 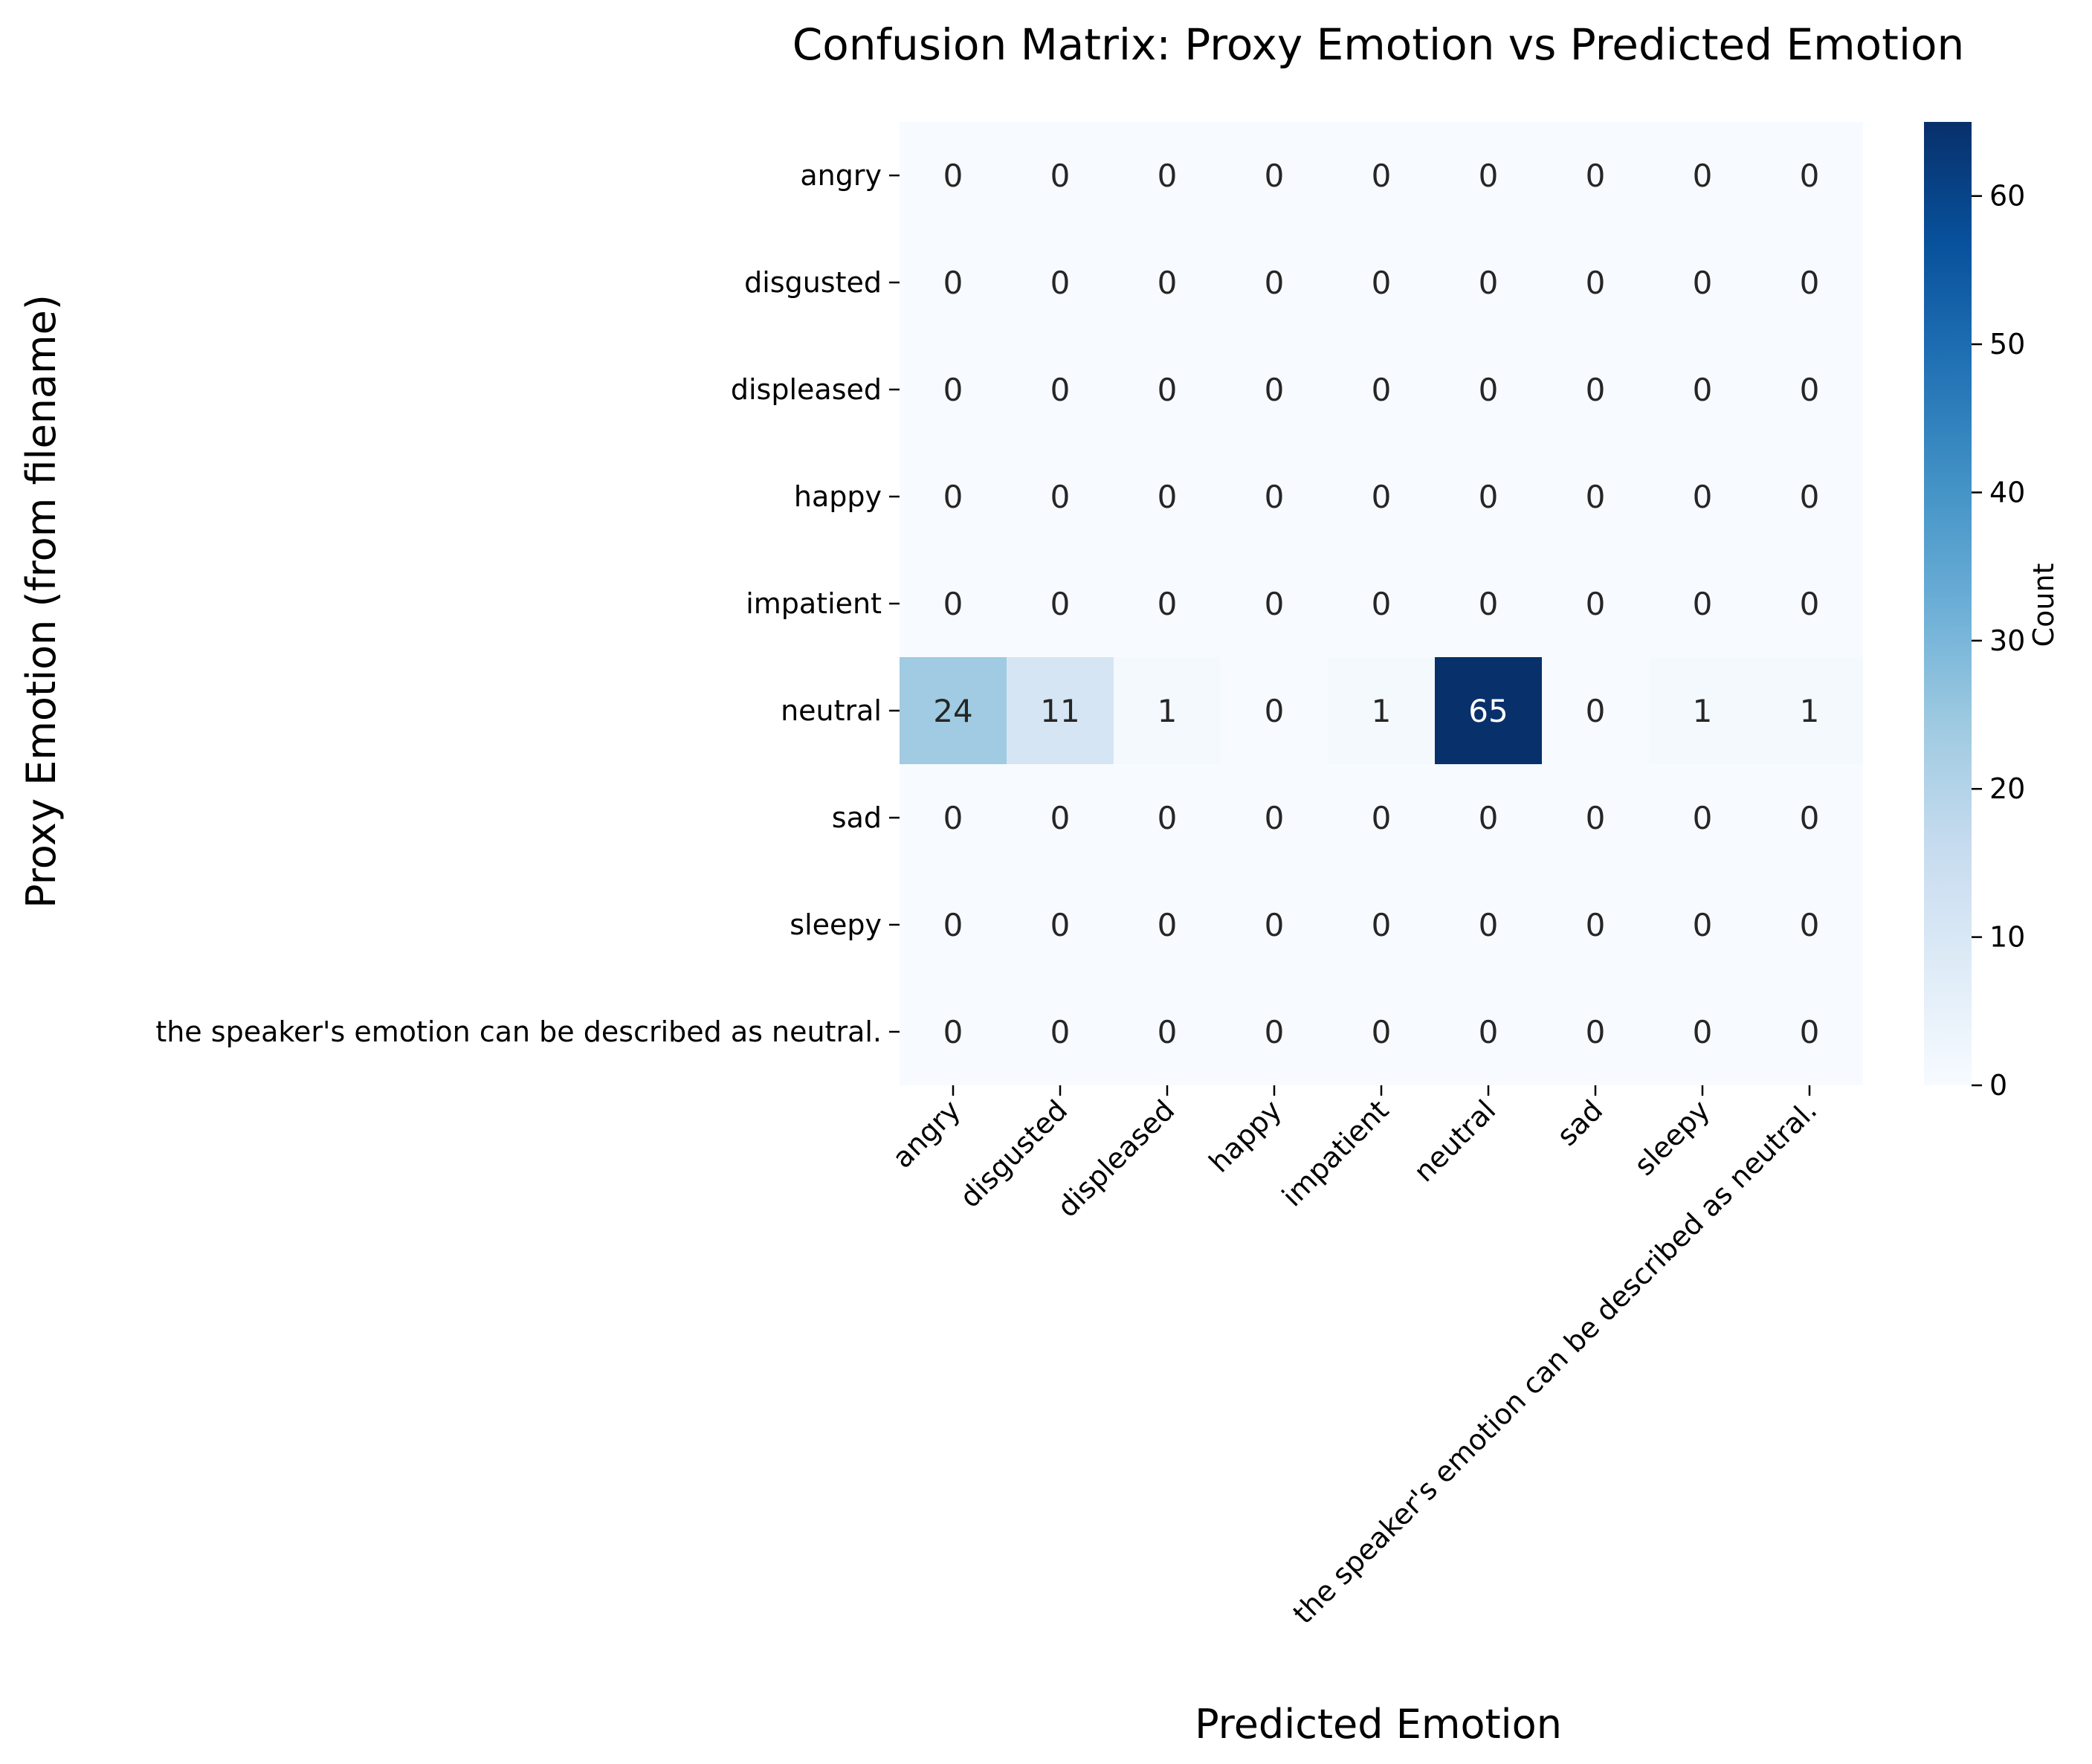 What do you see at coordinates (836, 924) in the screenshot?
I see `y-tick-label: sleepy` at bounding box center [836, 924].